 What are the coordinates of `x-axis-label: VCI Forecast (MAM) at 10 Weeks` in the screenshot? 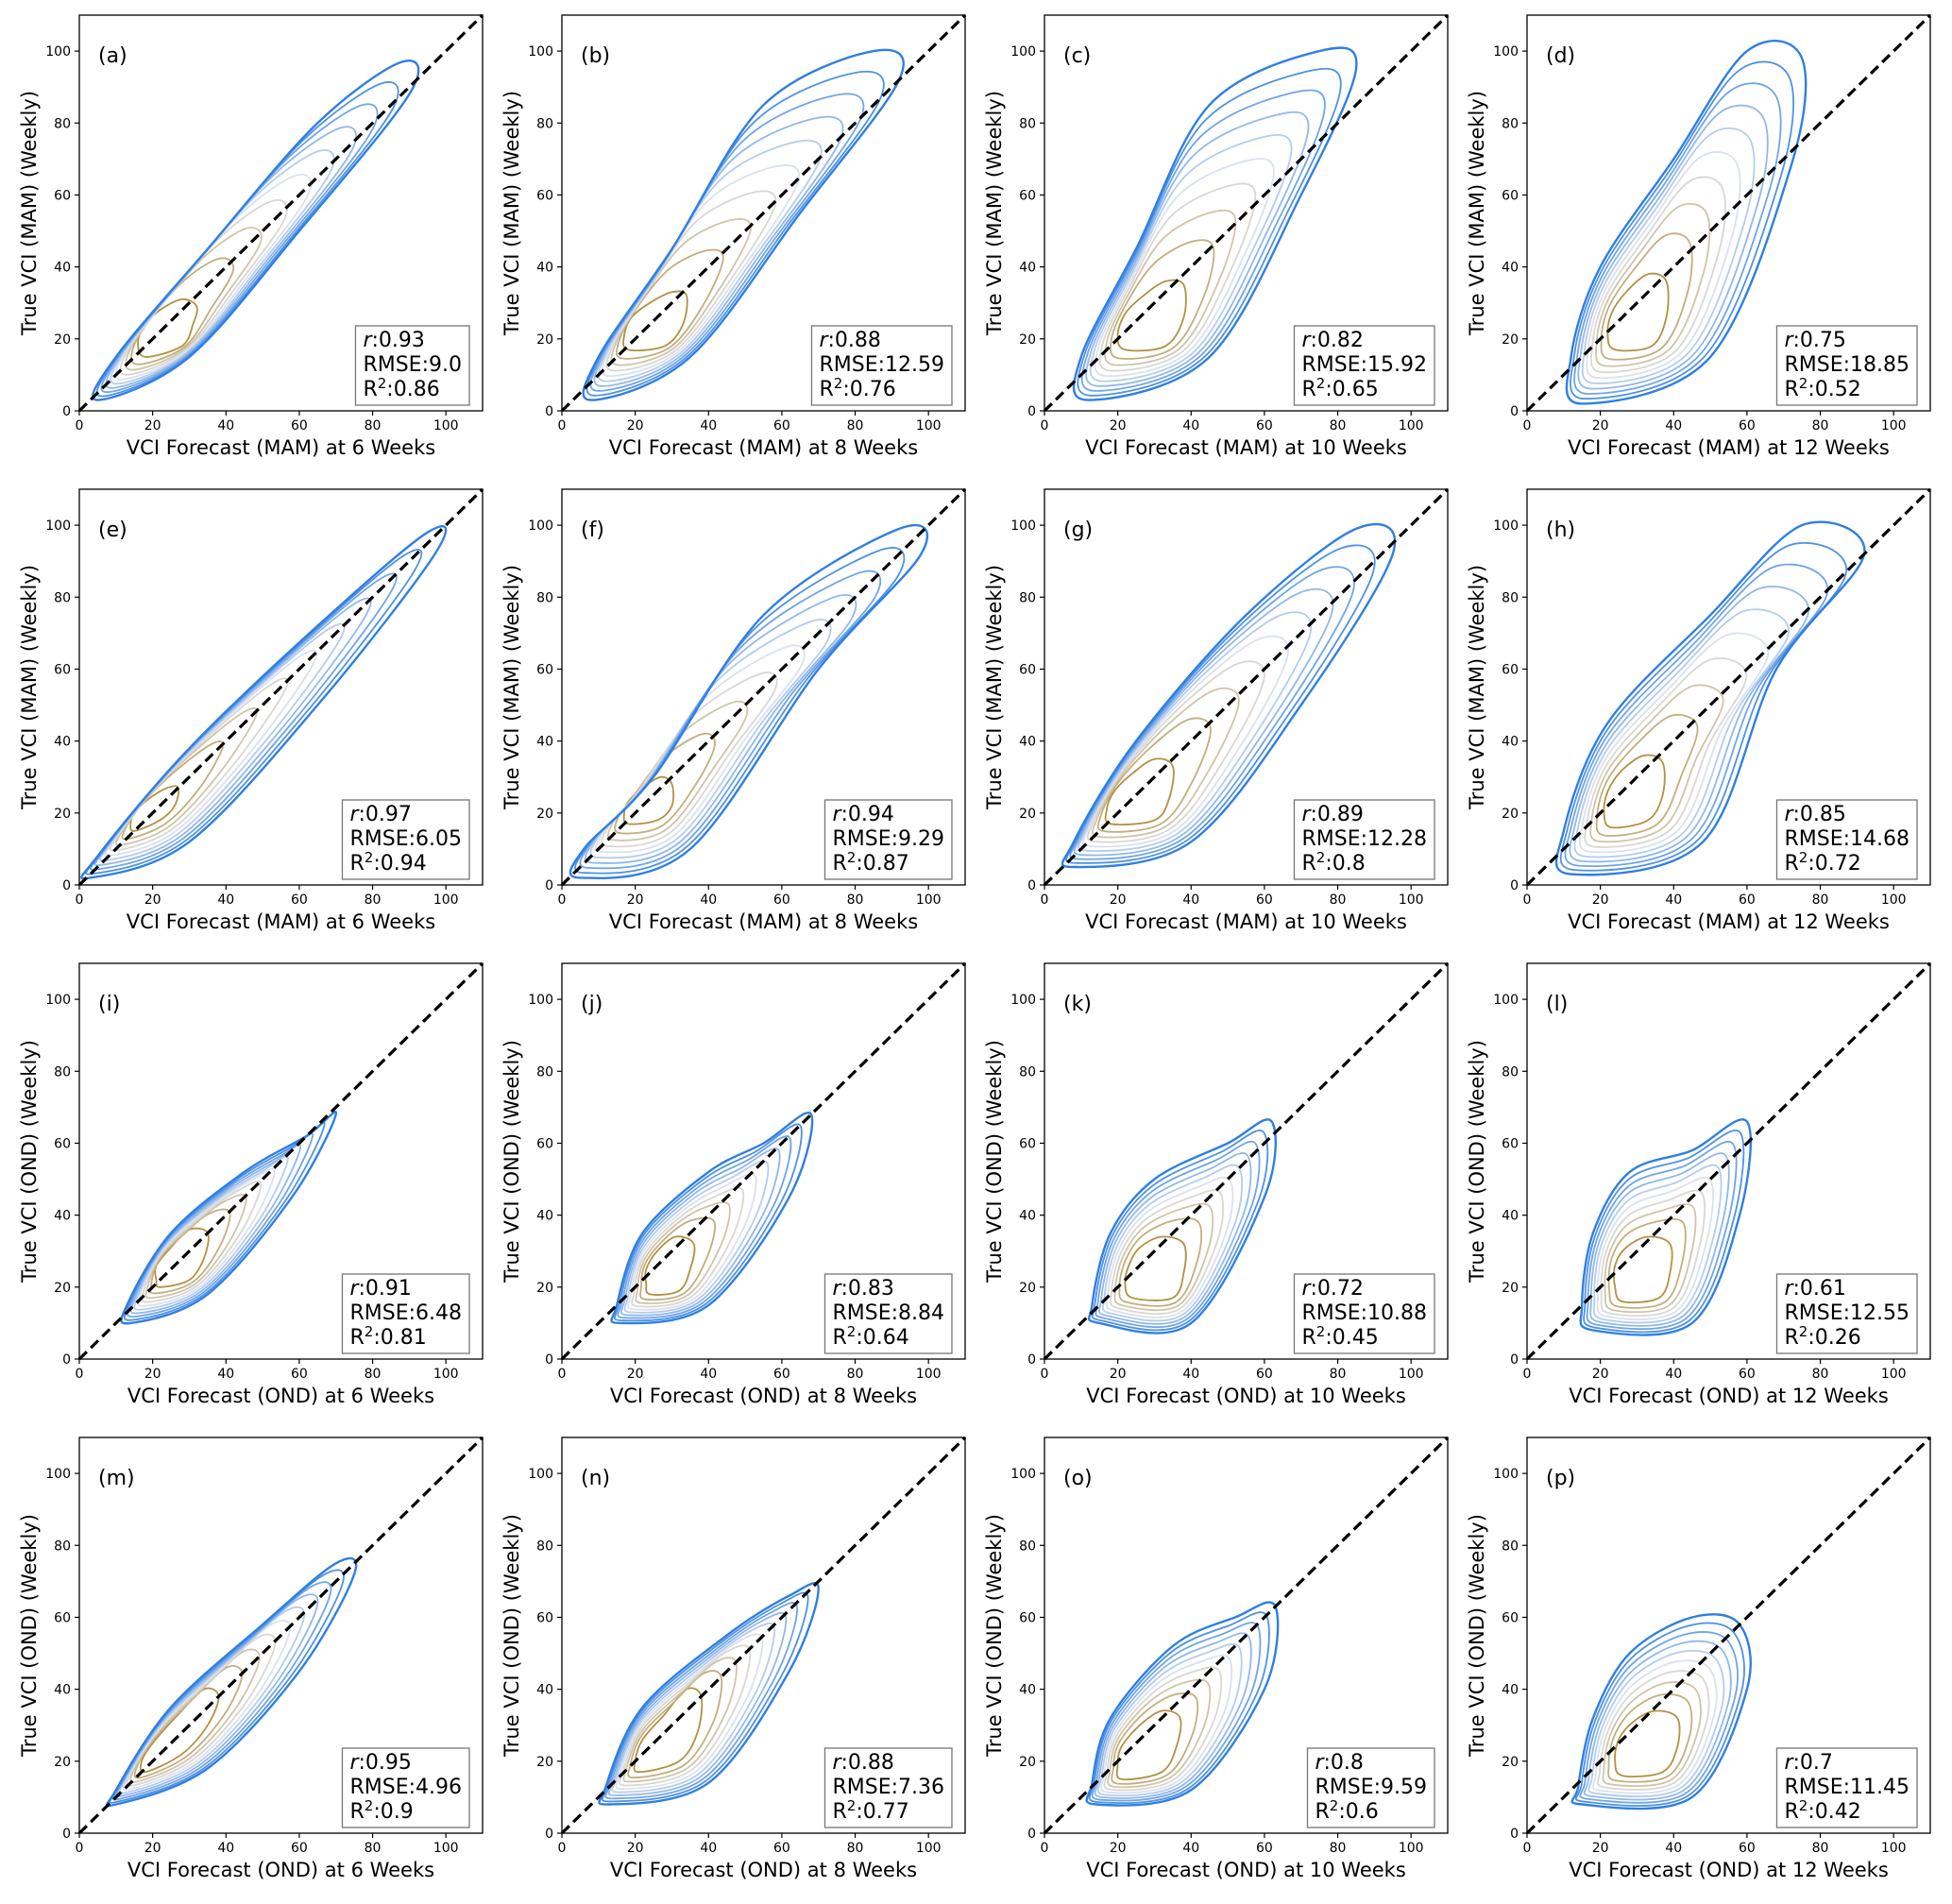 It's located at (1246, 921).